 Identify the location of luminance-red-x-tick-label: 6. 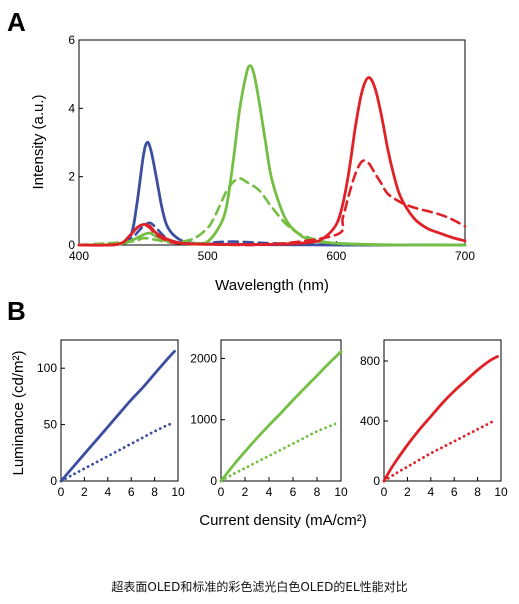
(454, 492).